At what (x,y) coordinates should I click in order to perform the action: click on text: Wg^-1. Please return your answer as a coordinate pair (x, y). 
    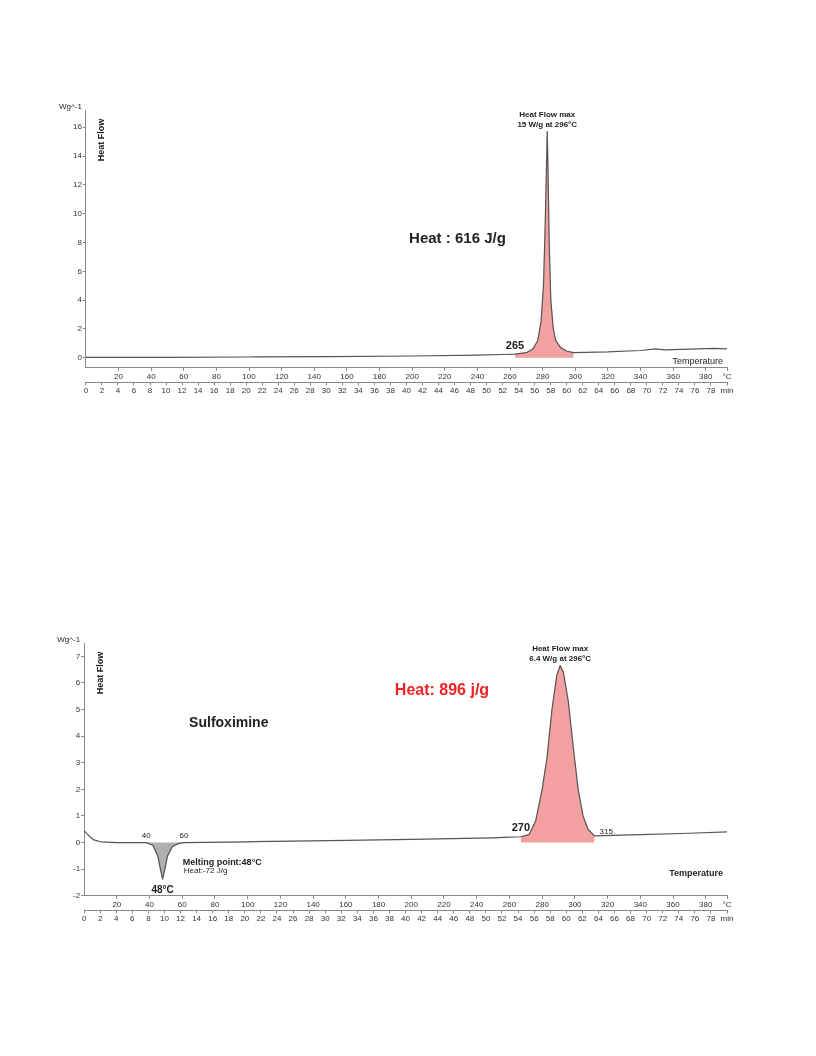
    Looking at the image, I should click on (71, 107).